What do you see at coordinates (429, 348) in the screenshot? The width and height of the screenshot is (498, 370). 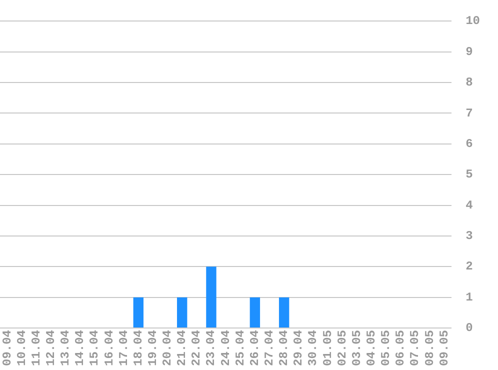 I see `x-tick-label: 08.05` at bounding box center [429, 348].